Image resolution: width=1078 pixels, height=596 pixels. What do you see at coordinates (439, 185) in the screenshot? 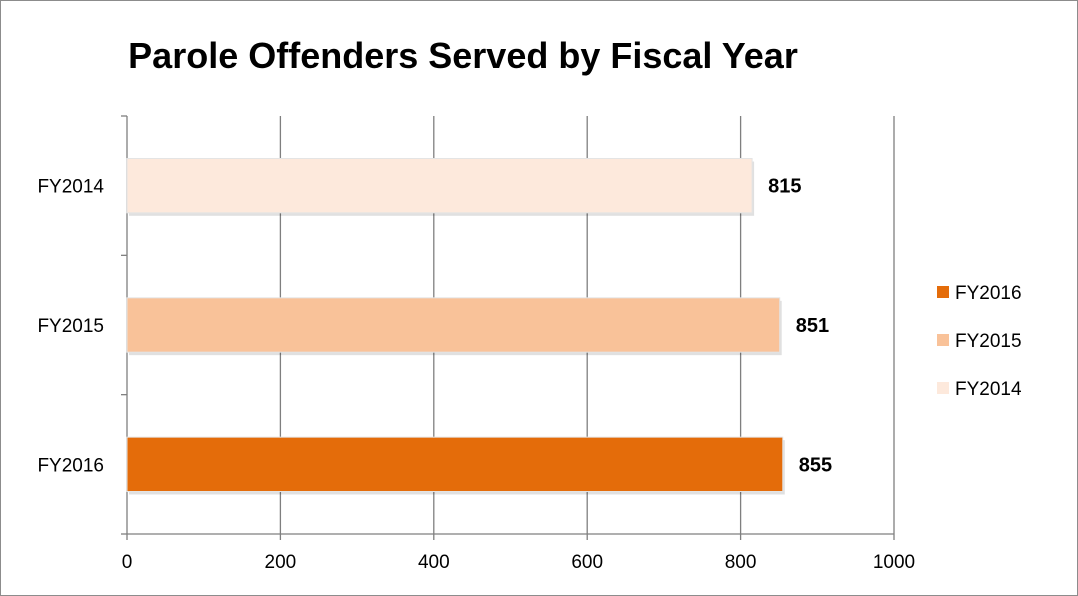
I see `bar-fy2014` at bounding box center [439, 185].